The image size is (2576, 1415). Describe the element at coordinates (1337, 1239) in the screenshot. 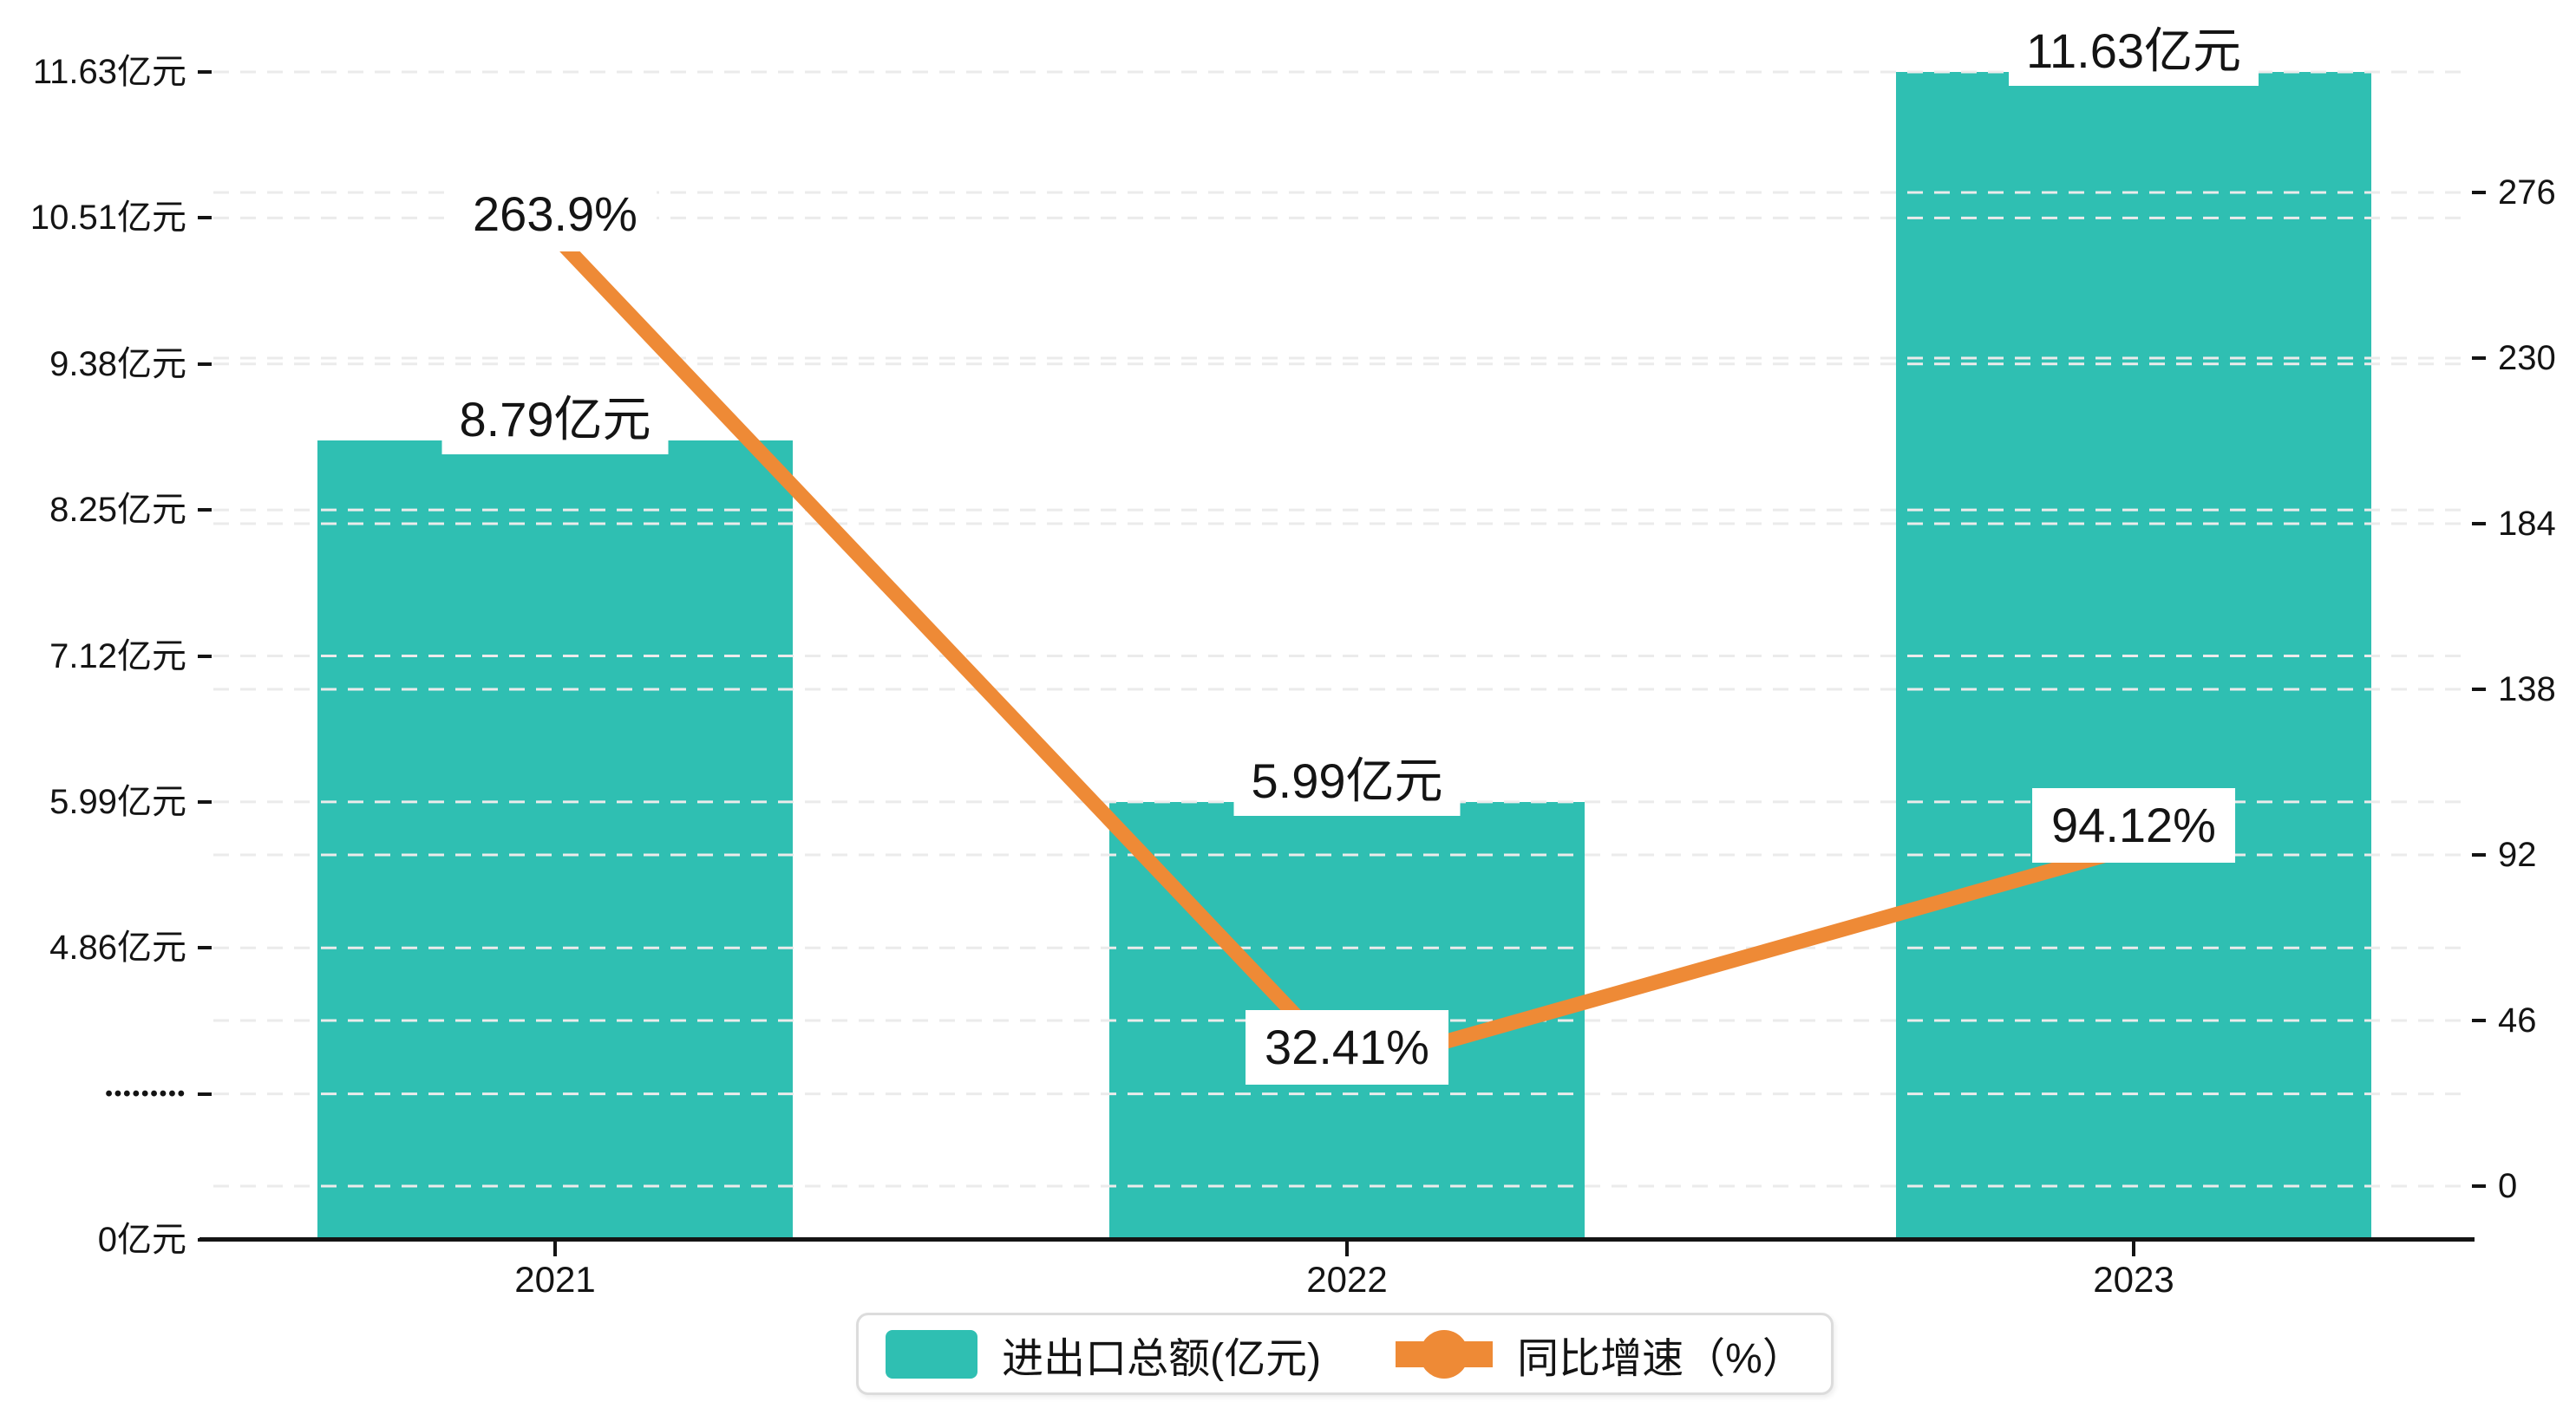

I see `x-axis-line` at that location.